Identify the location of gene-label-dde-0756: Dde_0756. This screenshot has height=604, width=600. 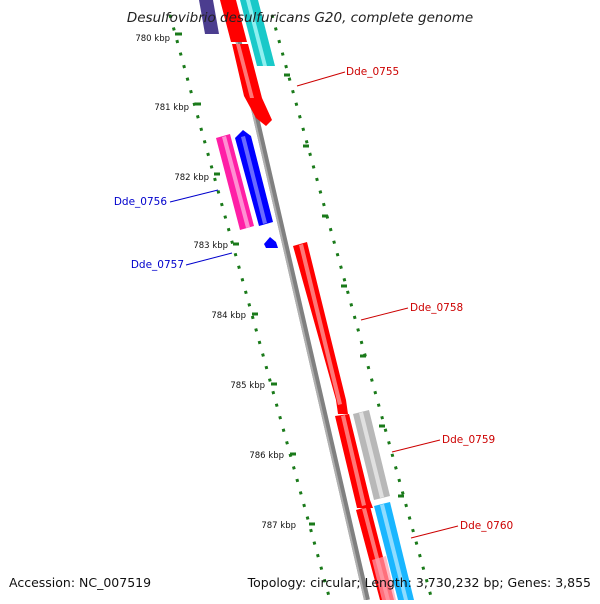
(141, 202).